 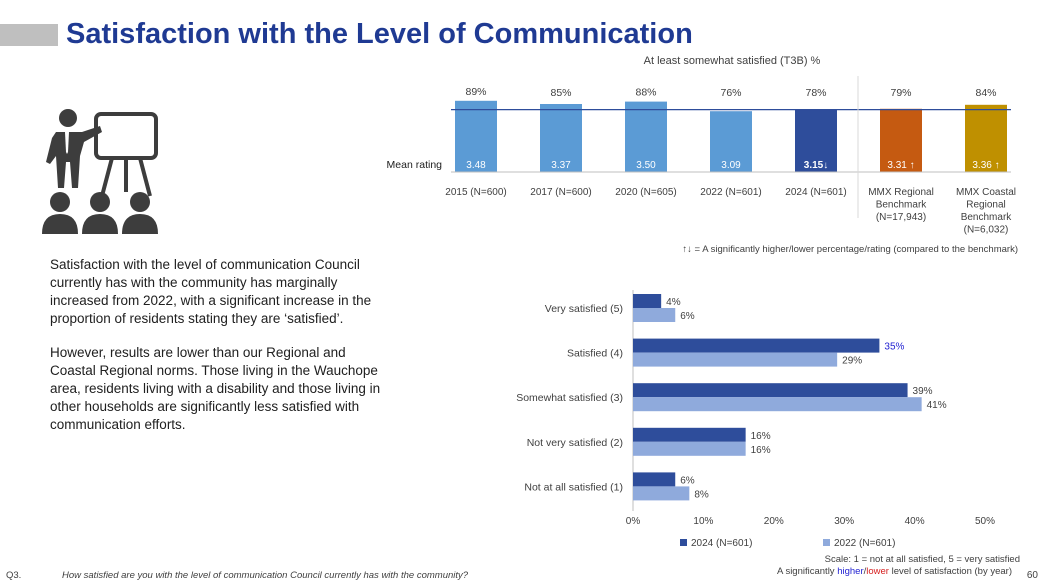 What do you see at coordinates (703, 521) in the screenshot?
I see `x-tick-1: 10%` at bounding box center [703, 521].